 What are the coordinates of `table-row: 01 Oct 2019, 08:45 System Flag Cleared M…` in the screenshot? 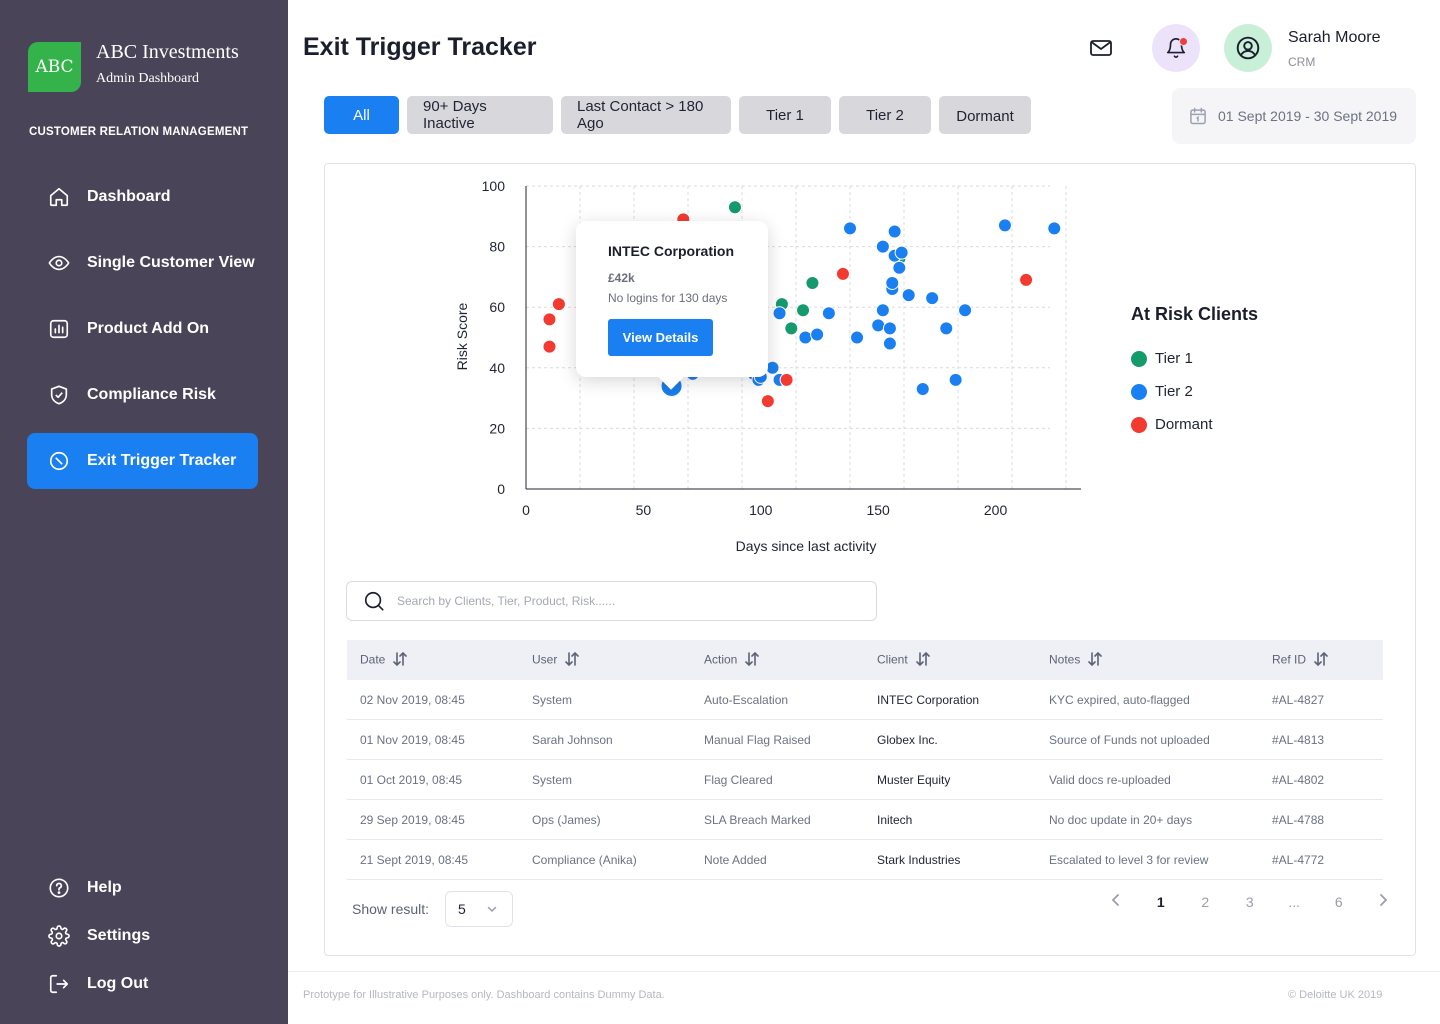 It's located at (865, 780).